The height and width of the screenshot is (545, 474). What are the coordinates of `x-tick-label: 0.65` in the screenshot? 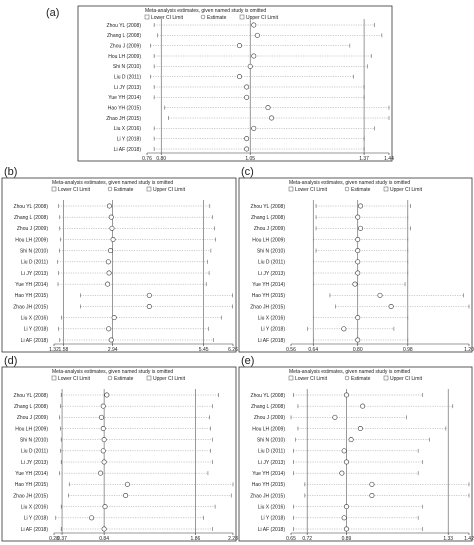 It's located at (291, 539).